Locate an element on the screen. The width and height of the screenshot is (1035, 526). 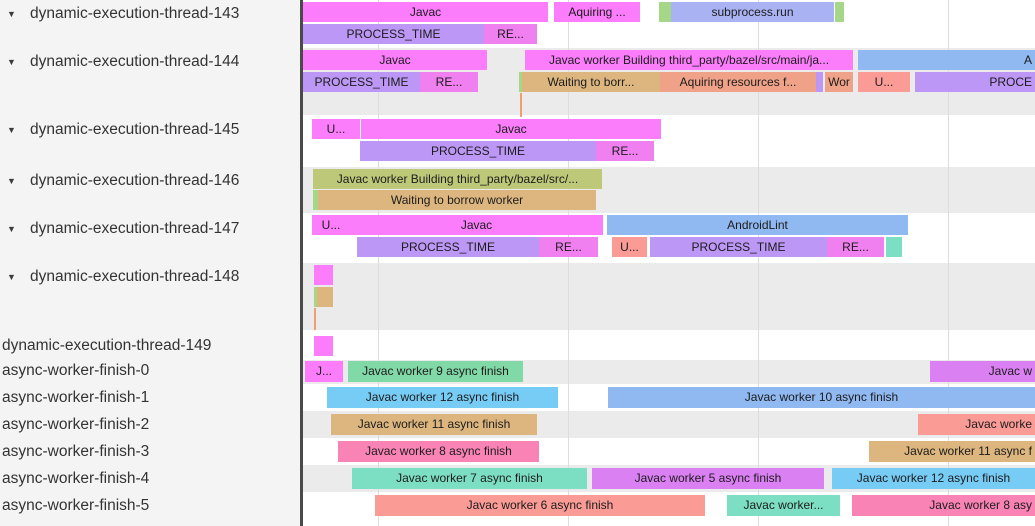
track-name-label: async-worker-finish-3 is located at coordinates (76, 451).